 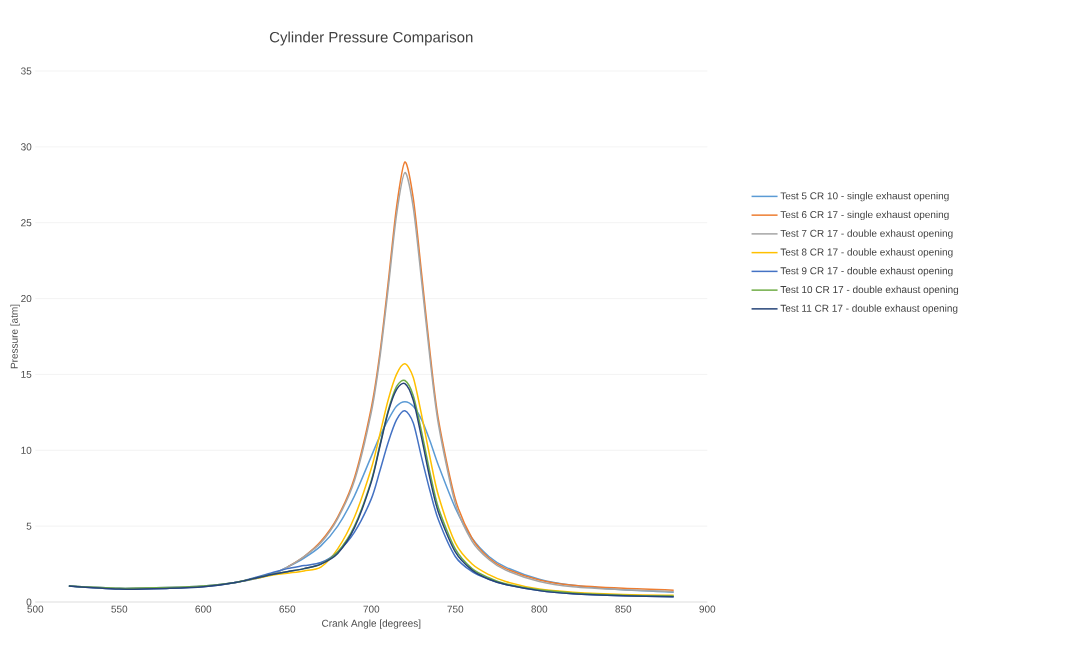 What do you see at coordinates (707, 609) in the screenshot?
I see `x-tick-label: 900` at bounding box center [707, 609].